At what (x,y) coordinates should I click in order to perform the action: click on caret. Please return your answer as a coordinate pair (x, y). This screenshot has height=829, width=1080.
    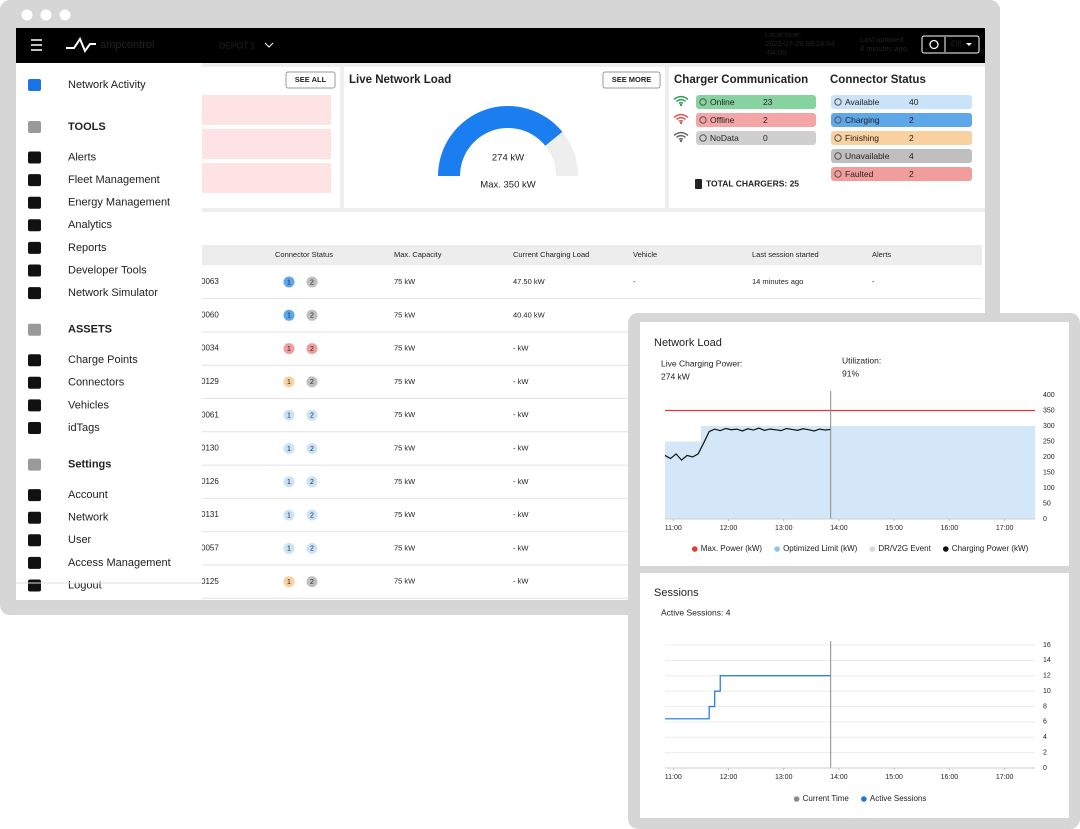
    Looking at the image, I should click on (969, 44).